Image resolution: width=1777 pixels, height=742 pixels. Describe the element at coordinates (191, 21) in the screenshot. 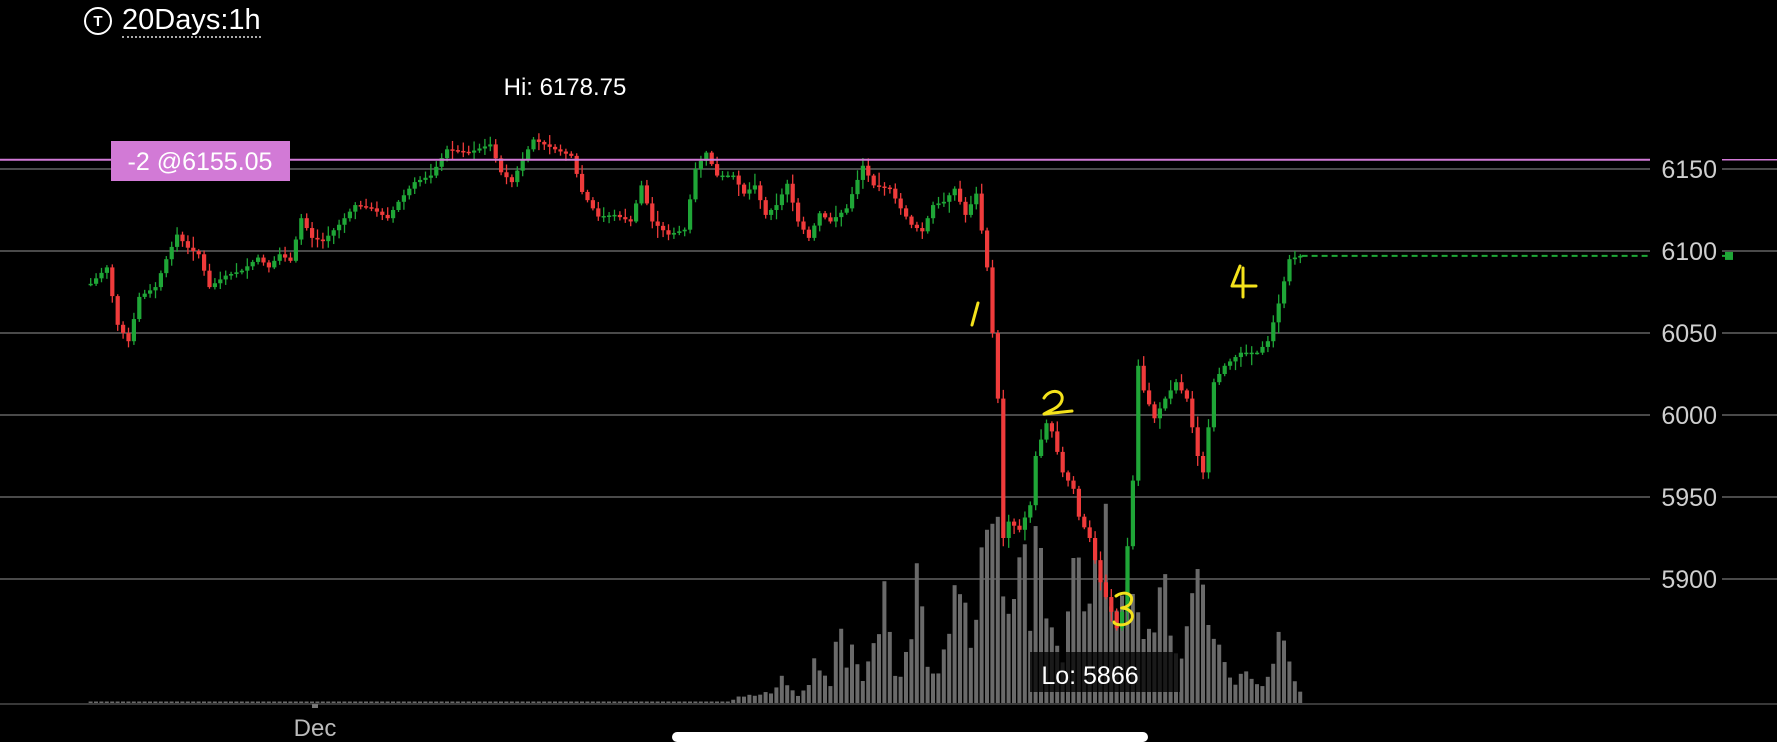

I see `period-selector: 20Days:1h` at that location.